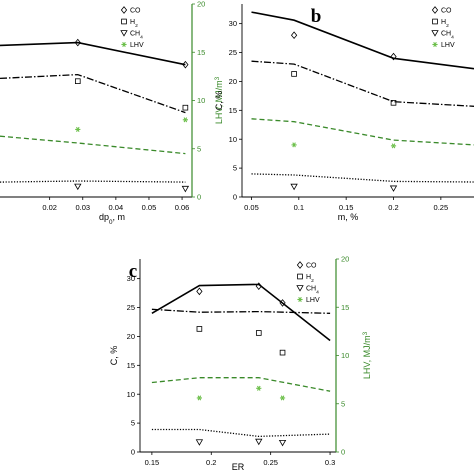  I want to click on x-axis-label: ER, so click(238, 467).